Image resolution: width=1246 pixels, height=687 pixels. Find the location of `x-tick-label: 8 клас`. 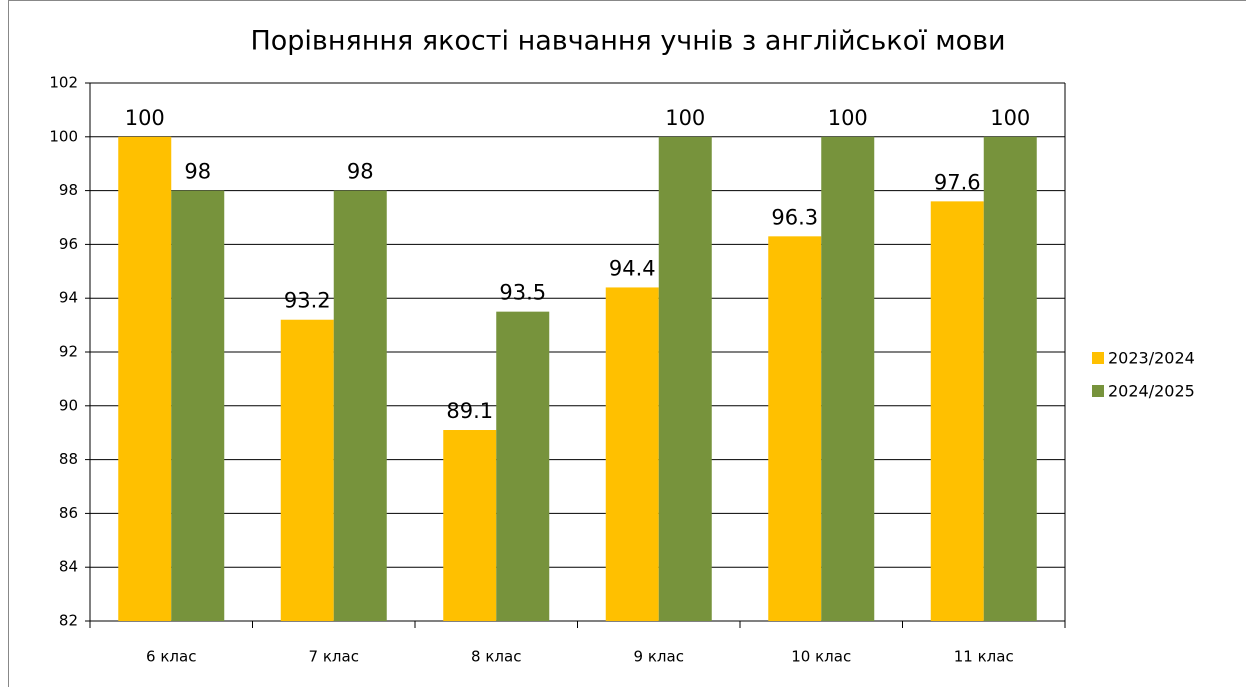

x-tick-label: 8 клас is located at coordinates (496, 657).